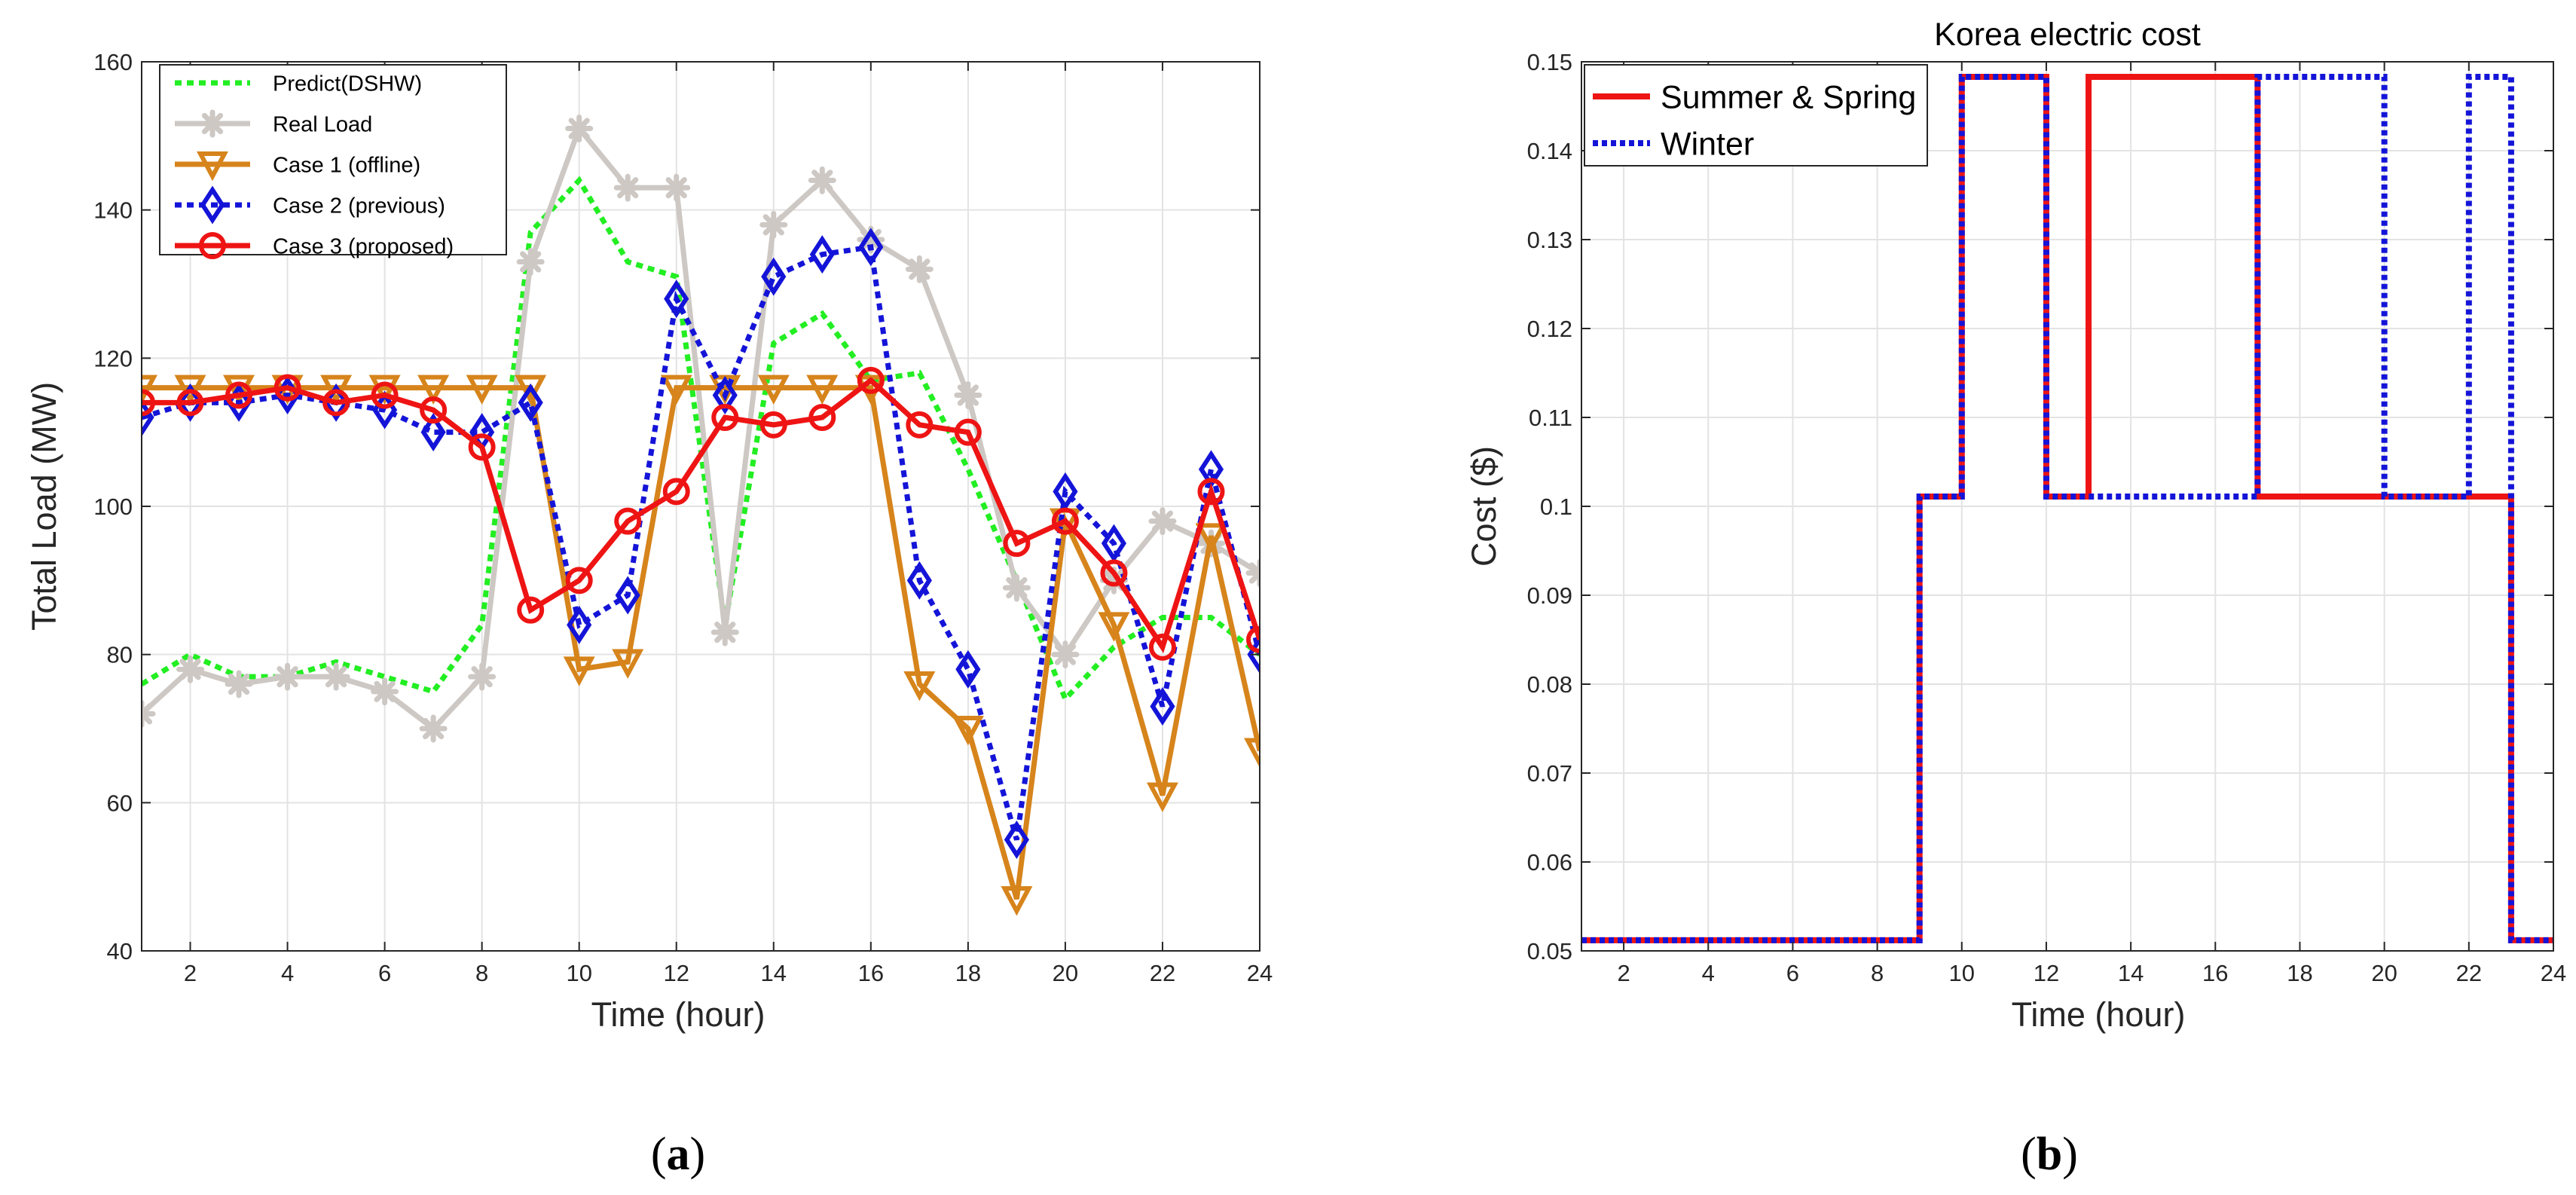 The image size is (2576, 1195). I want to click on legend-label: Real Load, so click(322, 124).